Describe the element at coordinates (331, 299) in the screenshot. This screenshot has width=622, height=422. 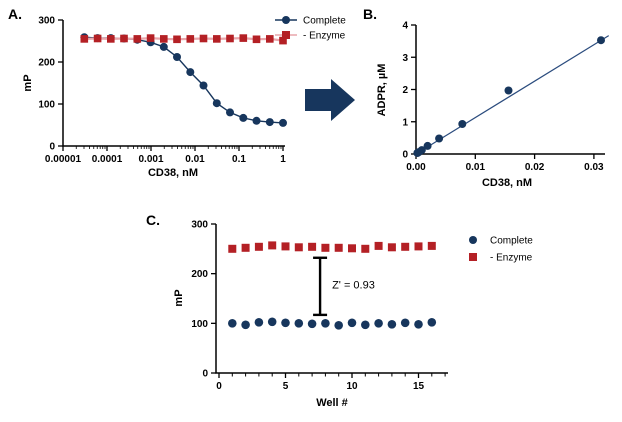
I see `axes` at that location.